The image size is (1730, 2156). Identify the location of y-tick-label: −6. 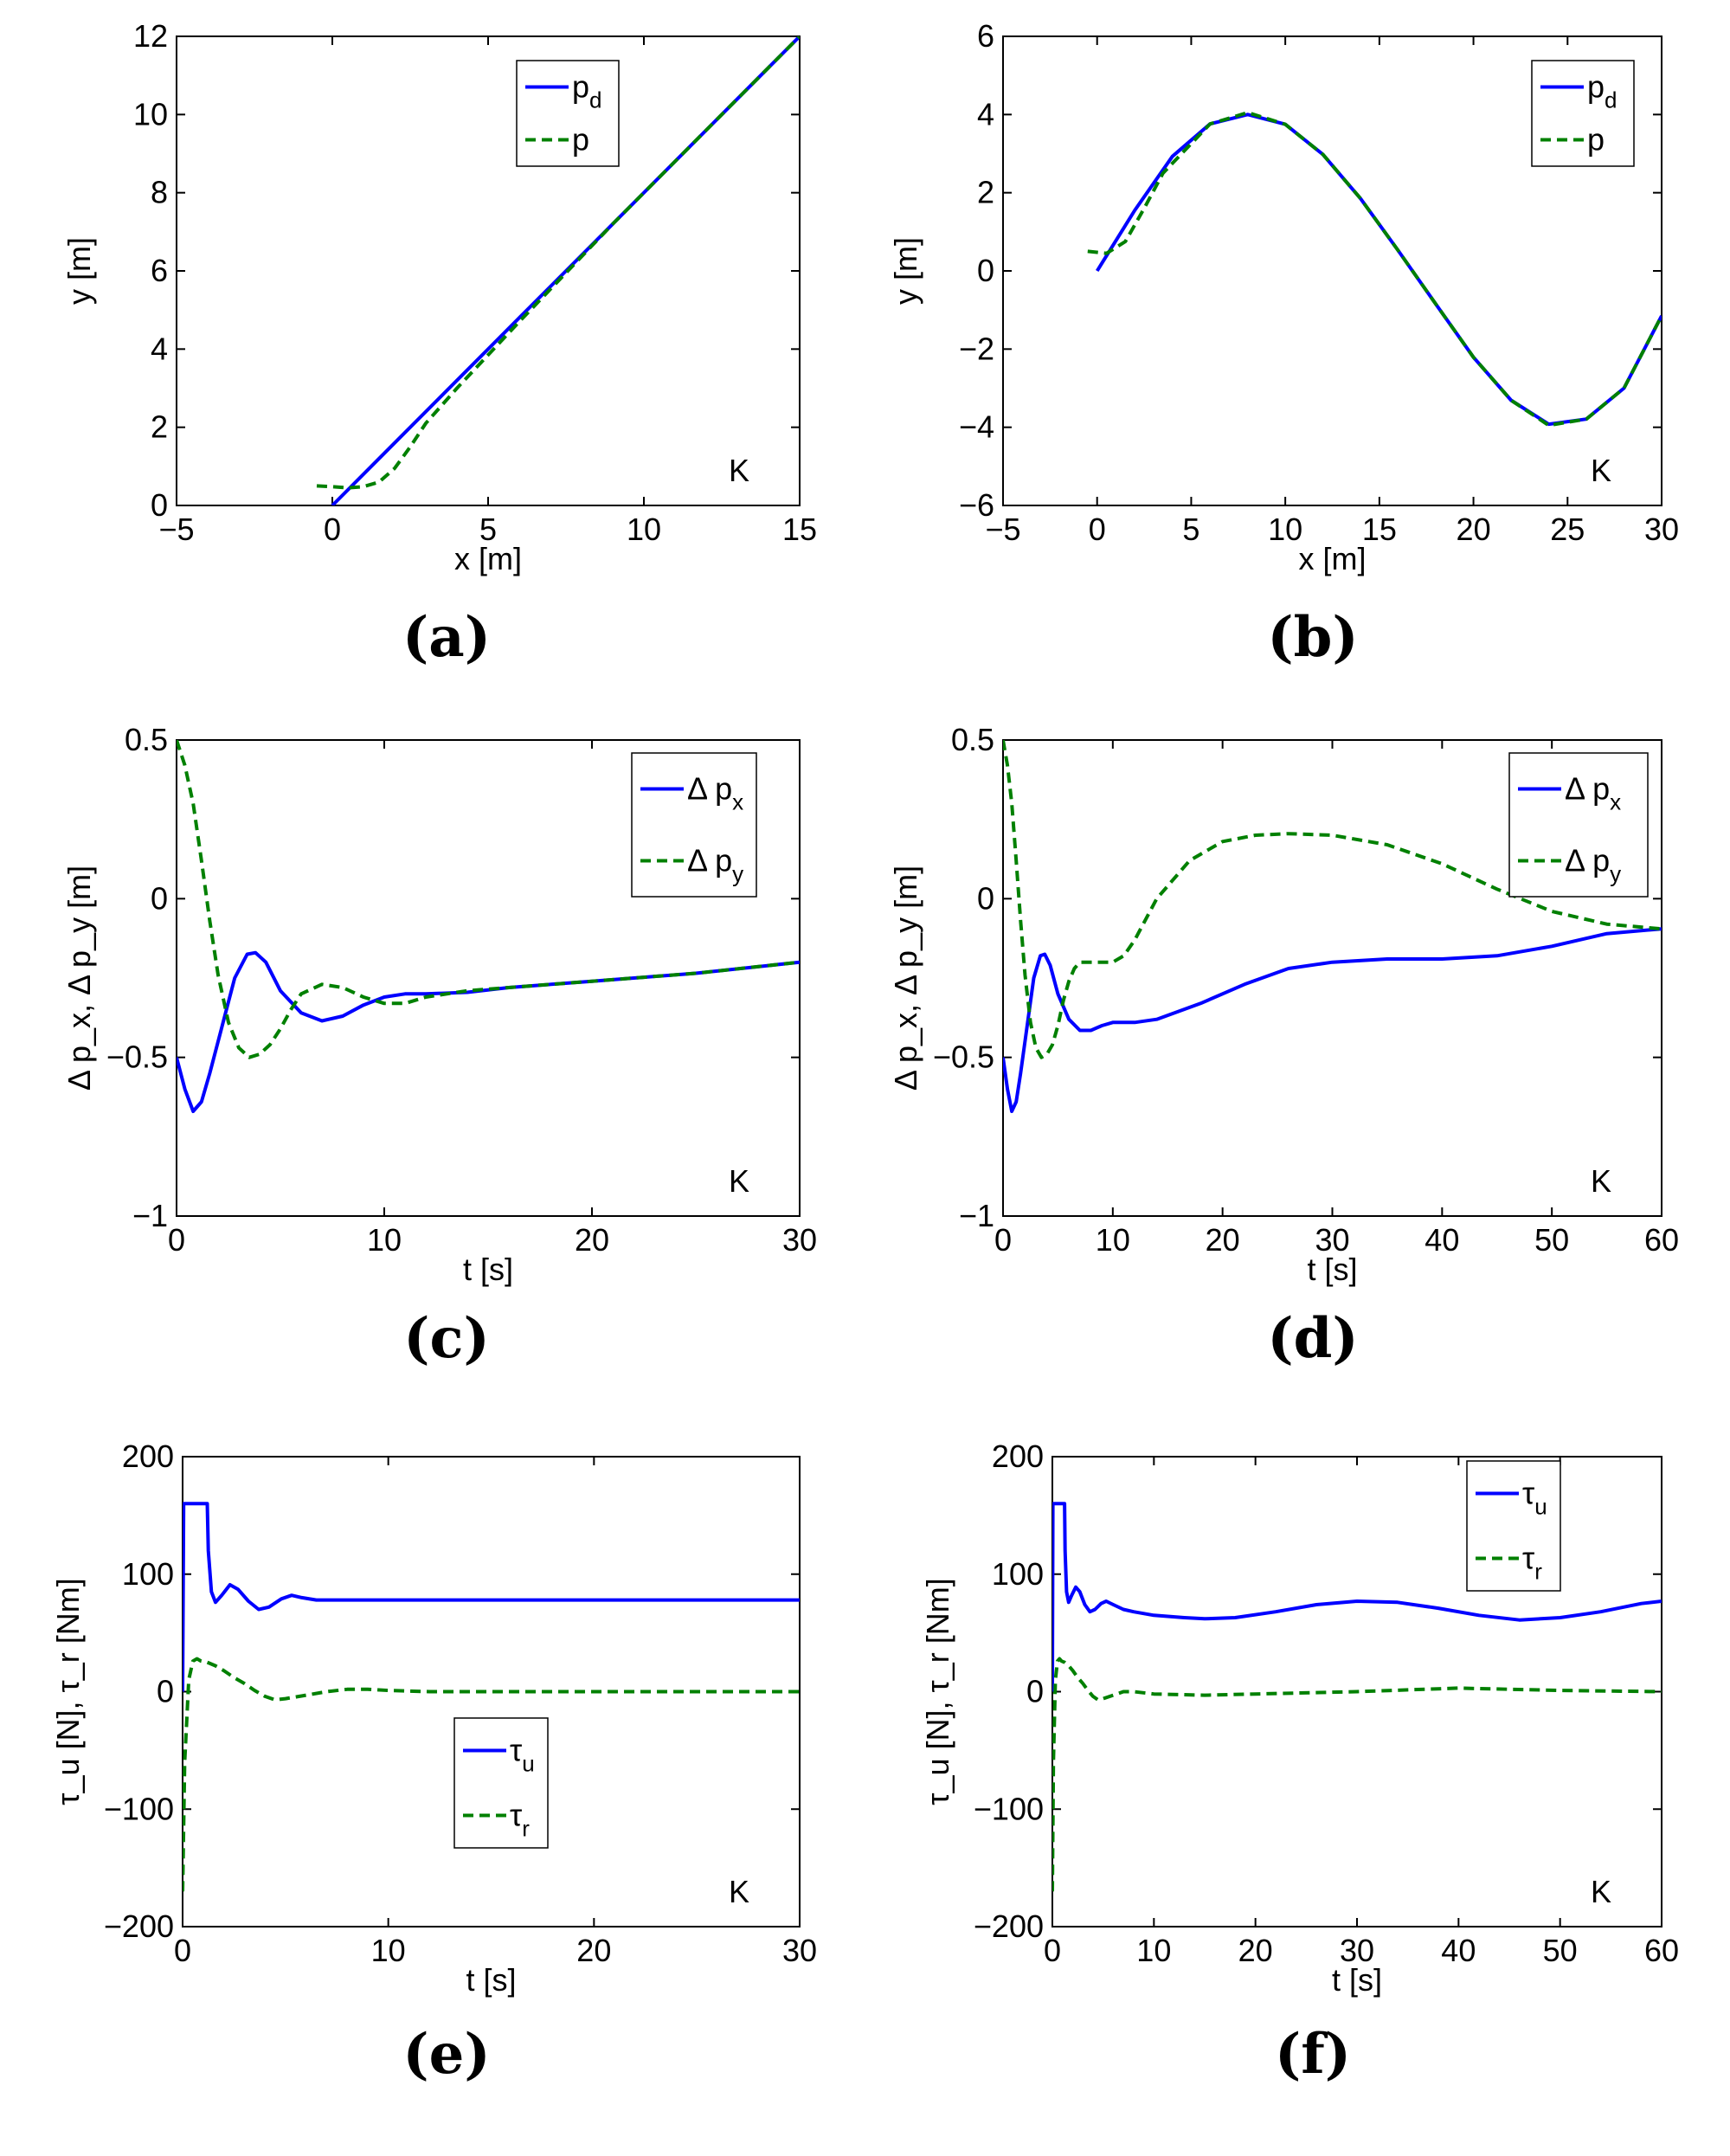
(977, 505).